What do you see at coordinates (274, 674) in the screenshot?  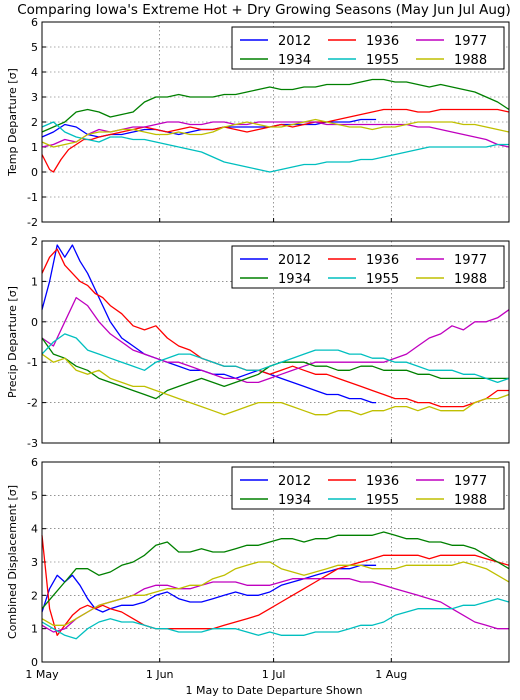 I see `x-tick-label: 1 Jul` at bounding box center [274, 674].